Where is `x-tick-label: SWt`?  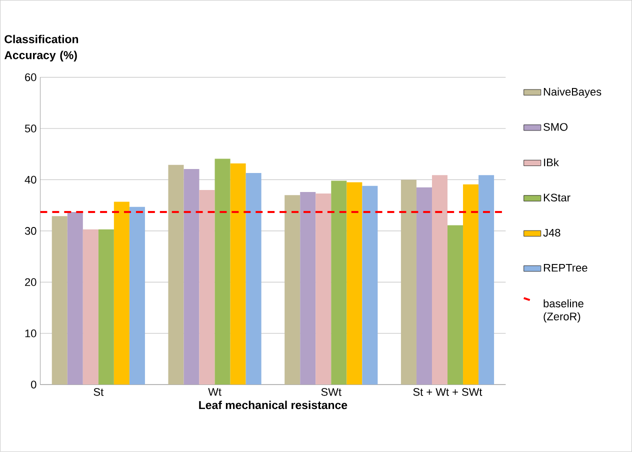
x-tick-label: SWt is located at coordinates (331, 392).